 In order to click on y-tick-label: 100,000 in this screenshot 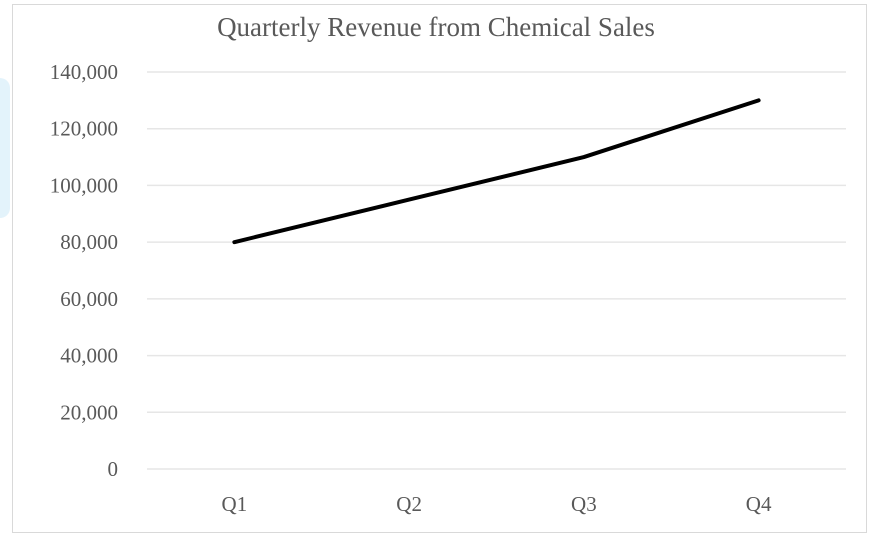, I will do `click(84, 185)`.